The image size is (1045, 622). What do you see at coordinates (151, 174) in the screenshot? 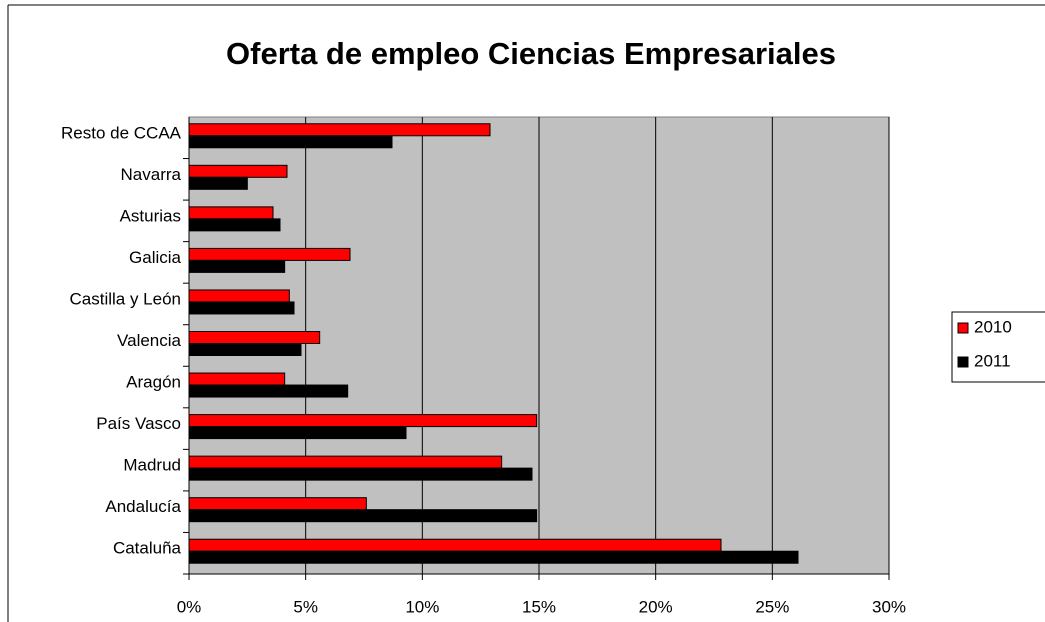
I see `y-tick-label: Navarra` at bounding box center [151, 174].